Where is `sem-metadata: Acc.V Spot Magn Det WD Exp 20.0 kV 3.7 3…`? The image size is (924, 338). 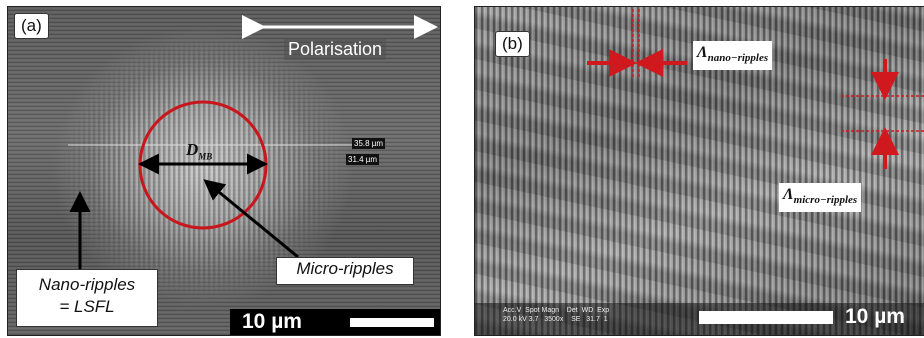
sem-metadata: Acc.V Spot Magn Det WD Exp 20.0 kV 3.7 3… is located at coordinates (556, 315).